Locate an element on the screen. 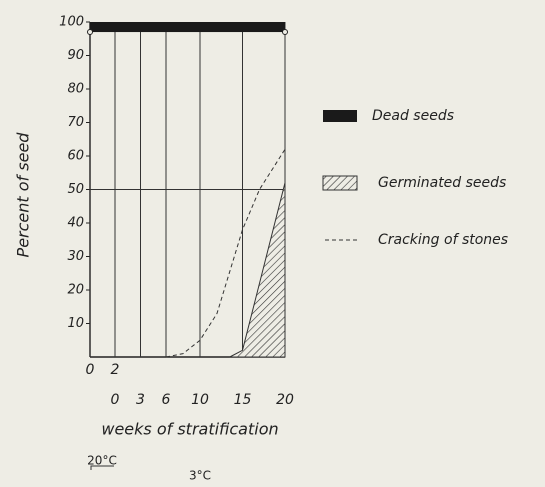 Image resolution: width=545 pixels, height=487 pixels. y-tick-label: 90 is located at coordinates (75, 55).